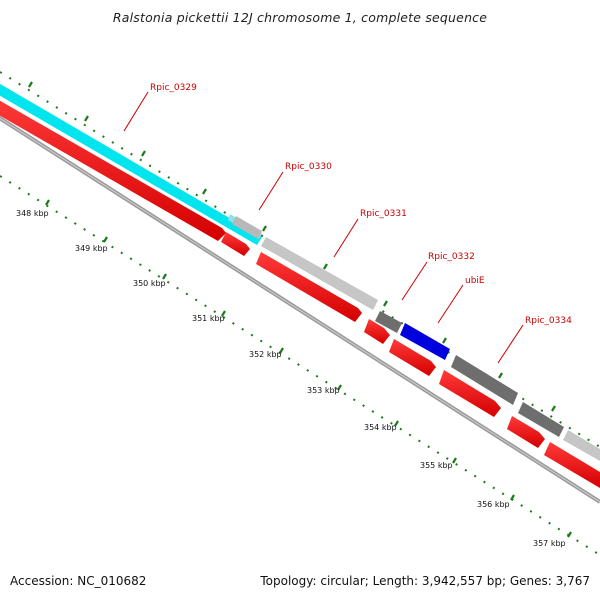  What do you see at coordinates (388, 322) in the screenshot?
I see `gene-feature-rpic0332` at bounding box center [388, 322].